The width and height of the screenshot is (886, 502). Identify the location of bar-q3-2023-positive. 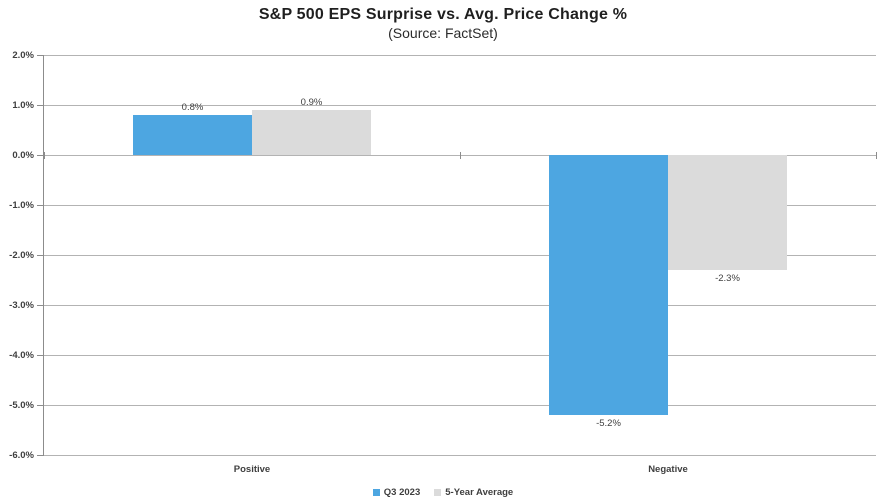
(192, 135).